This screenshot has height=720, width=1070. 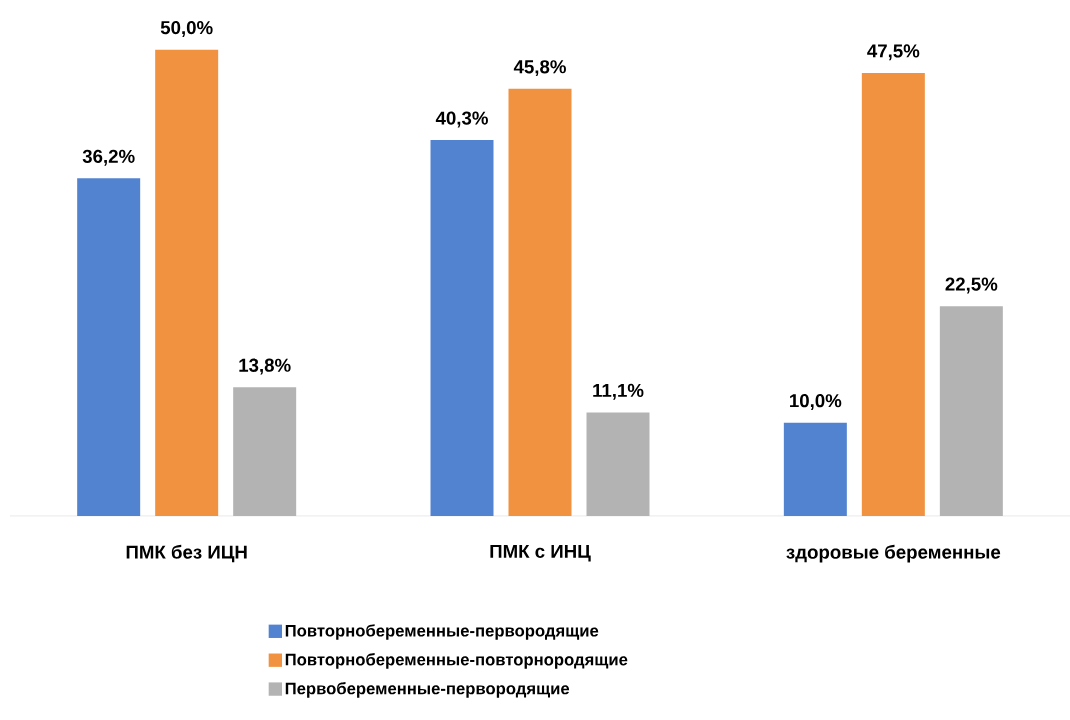 What do you see at coordinates (461, 119) in the screenshot?
I see `data-label: 40,3%` at bounding box center [461, 119].